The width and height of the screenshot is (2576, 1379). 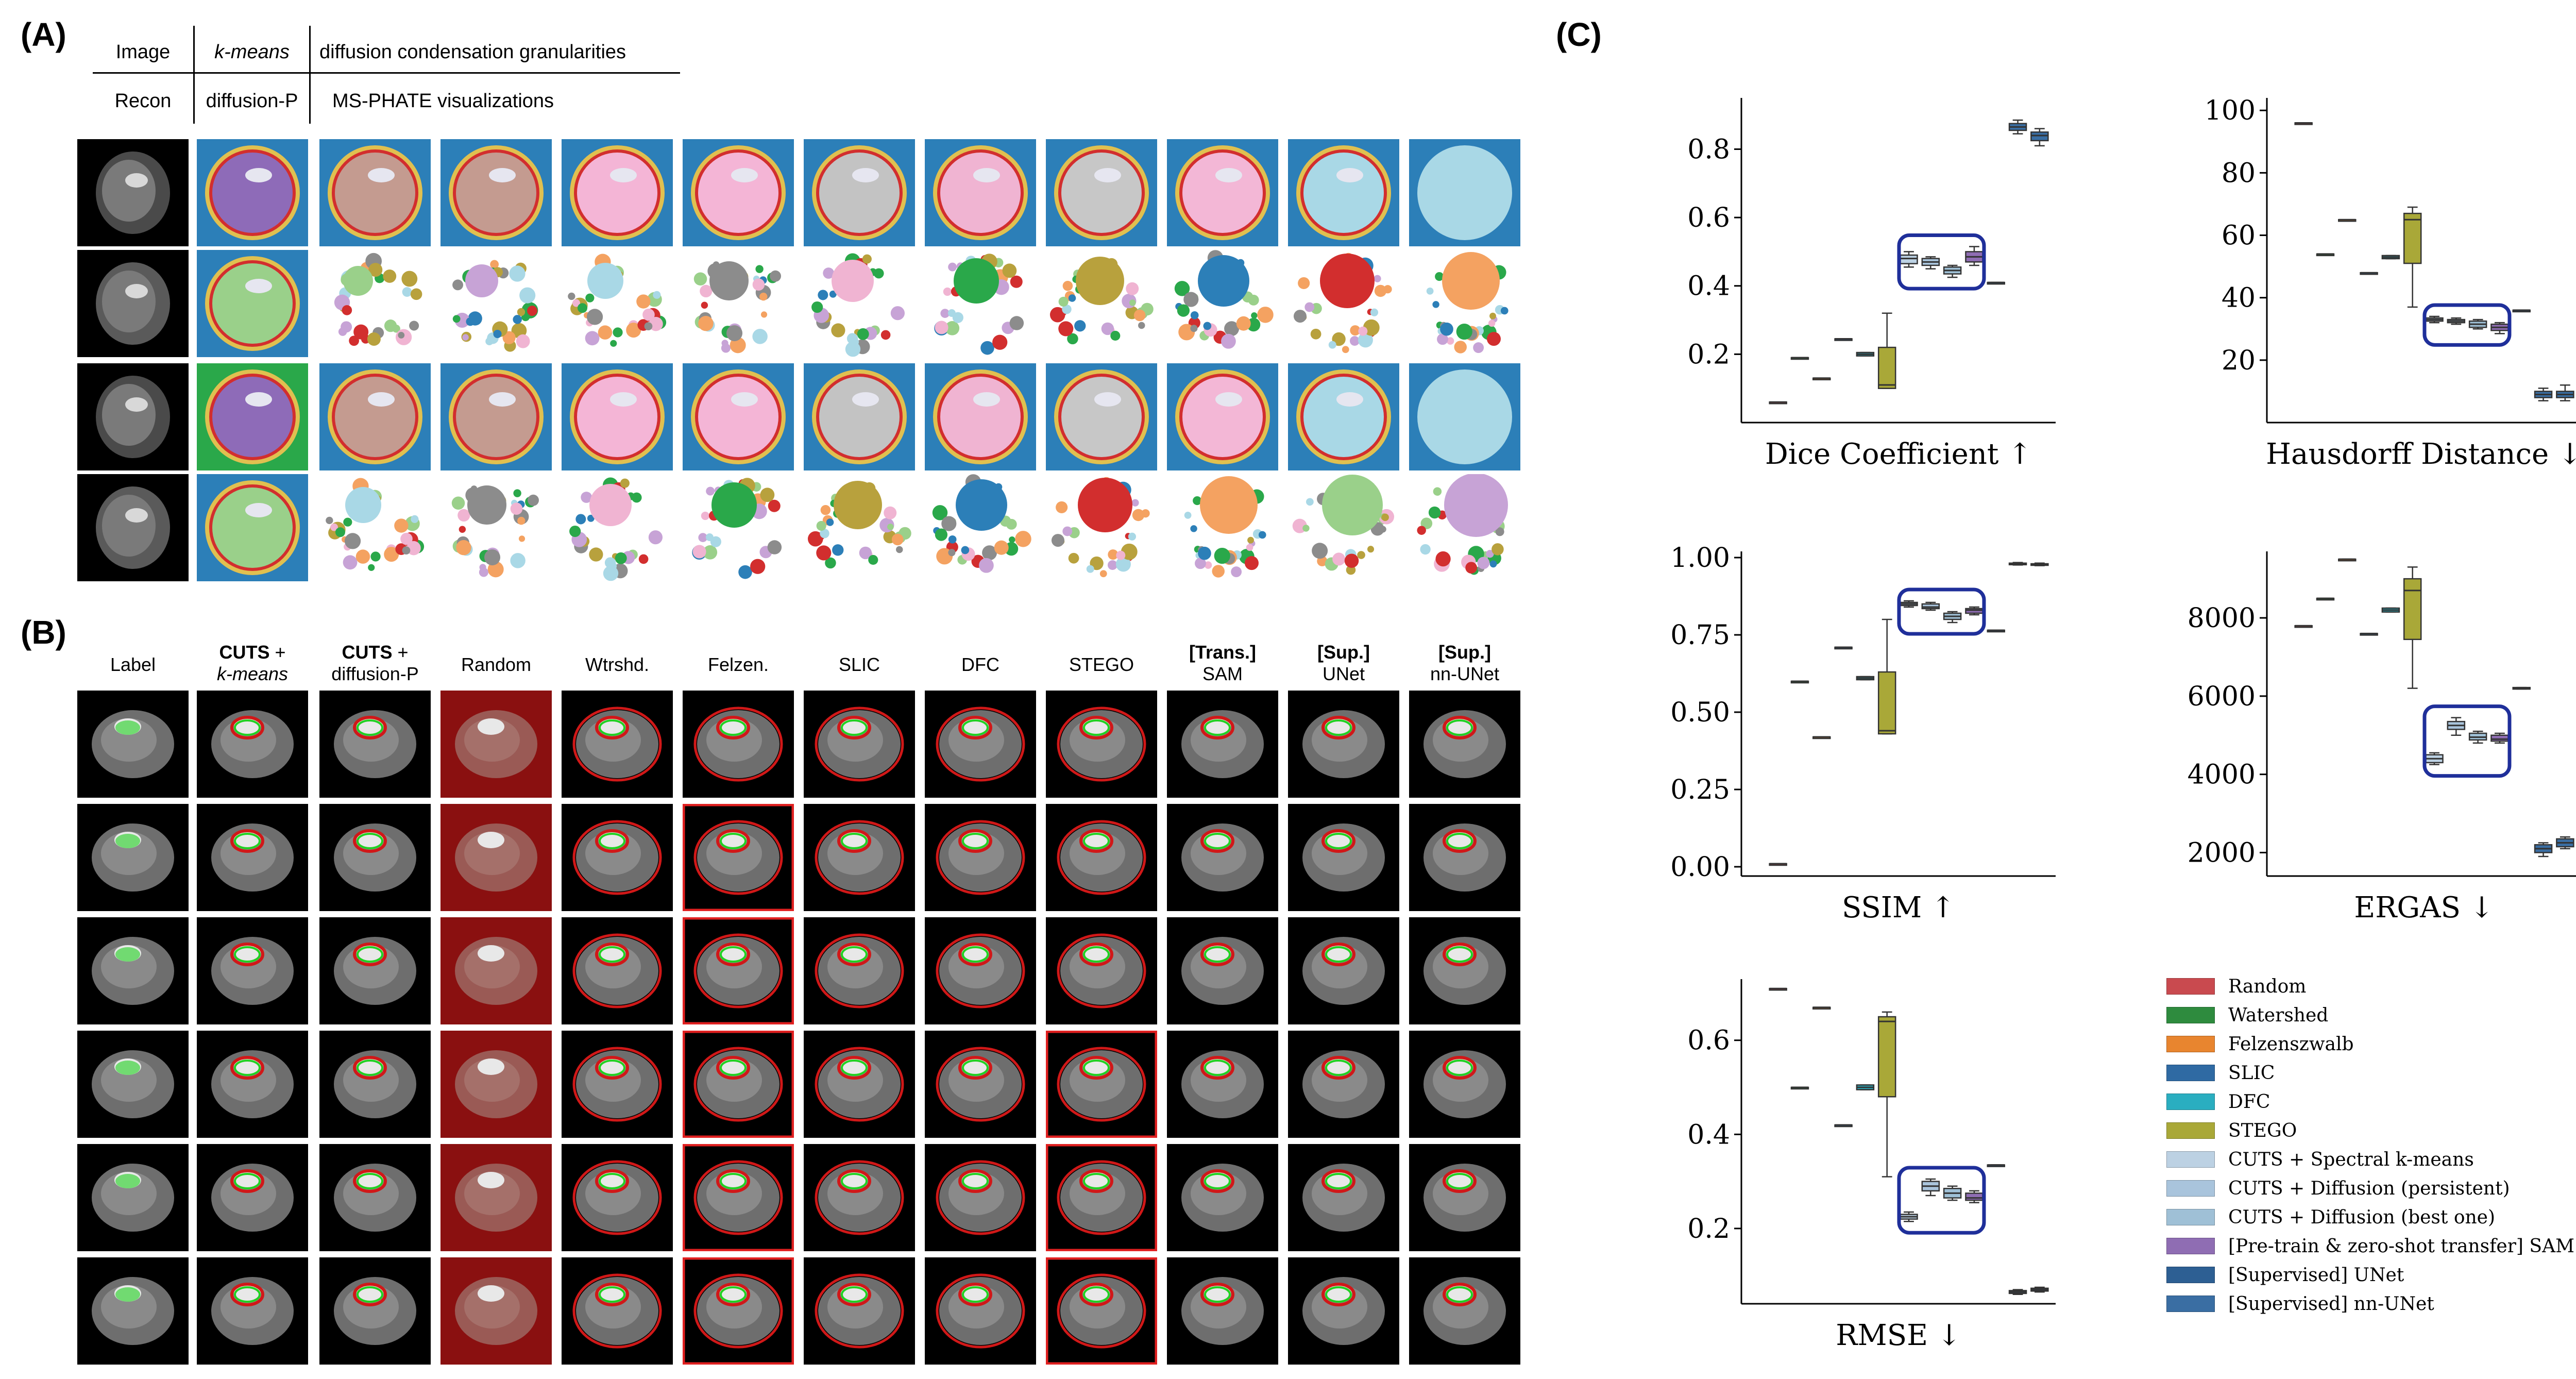 I want to click on x-axis-label: SSIM ↑, so click(x=1898, y=907).